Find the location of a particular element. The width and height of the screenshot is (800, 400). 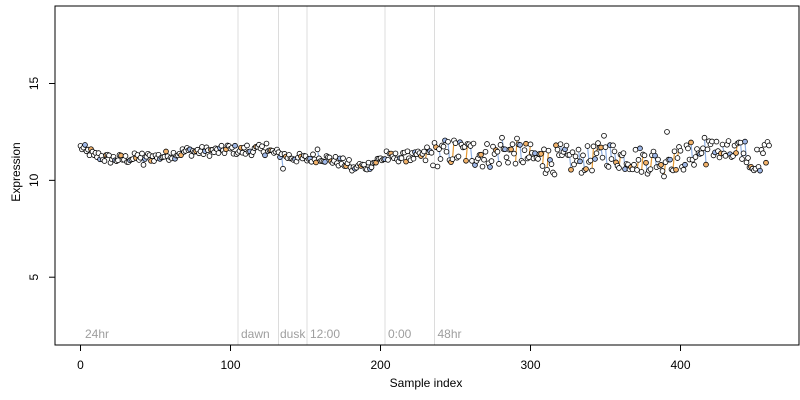

y-tick-label-0: 5 is located at coordinates (34, 277).